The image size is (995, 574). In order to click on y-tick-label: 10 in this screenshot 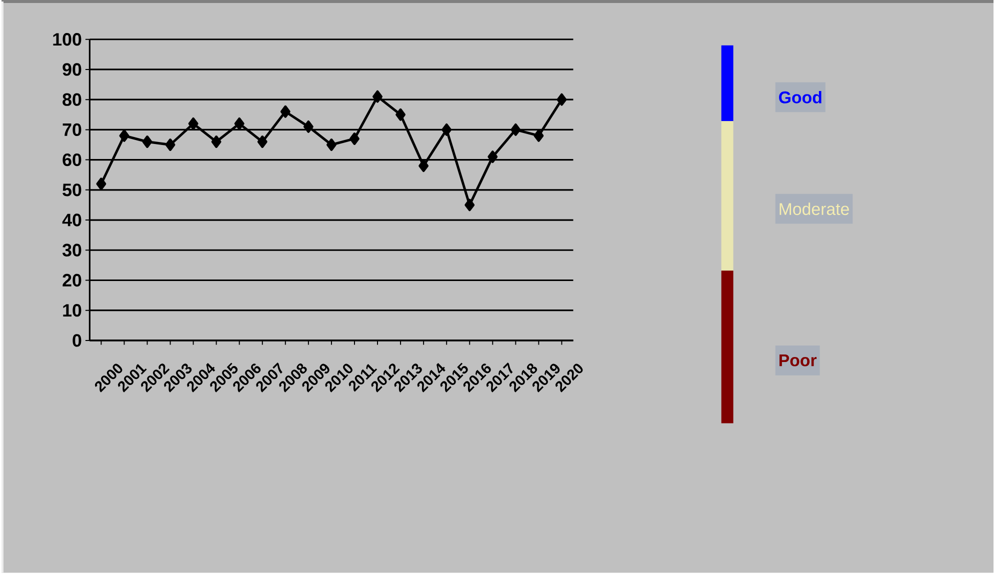, I will do `click(72, 310)`.